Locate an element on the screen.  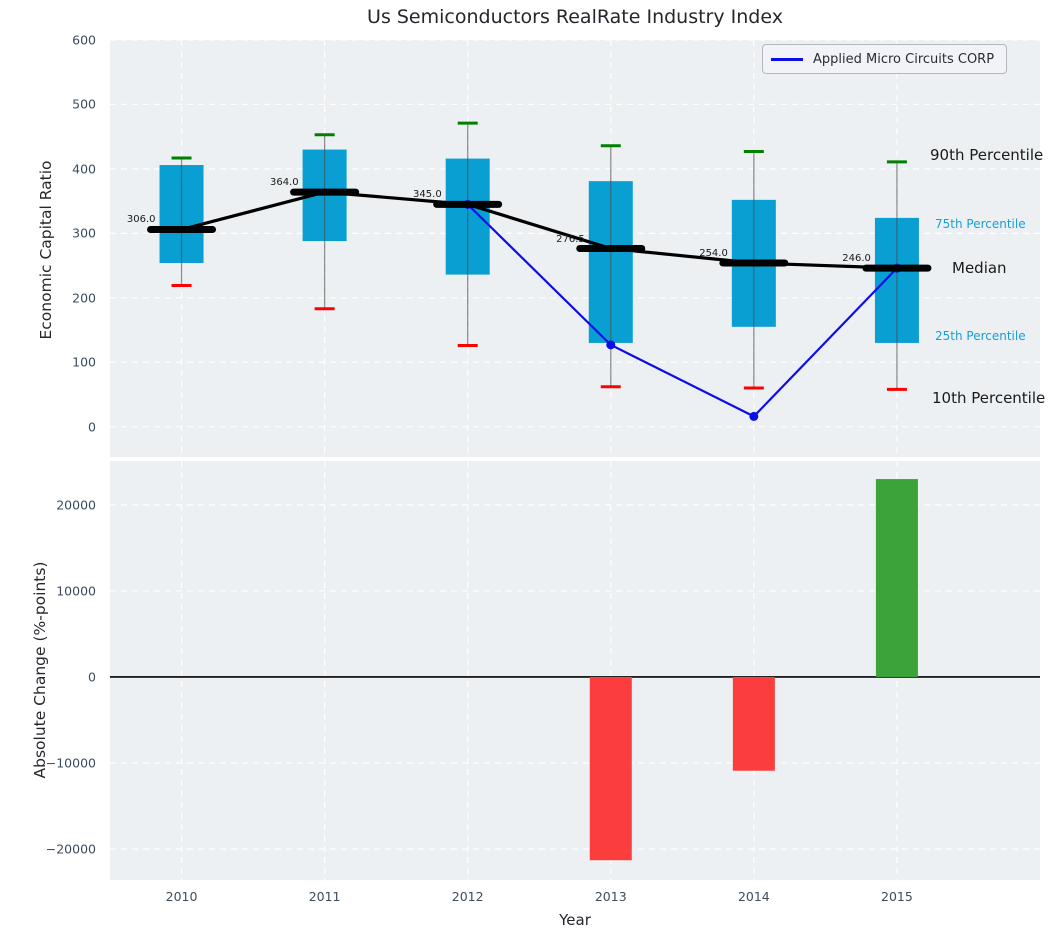
median-trend-line is located at coordinates (539, 230).